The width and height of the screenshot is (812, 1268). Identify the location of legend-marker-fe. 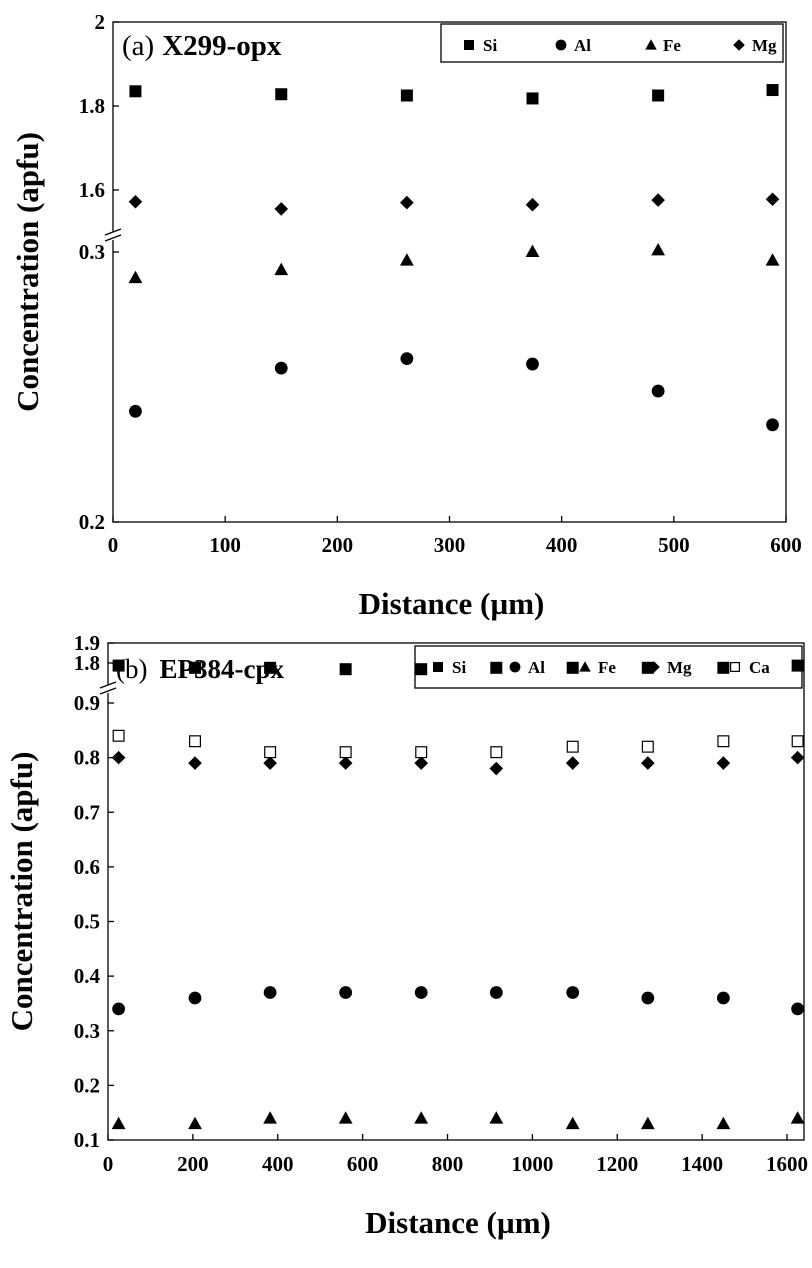
(585, 666).